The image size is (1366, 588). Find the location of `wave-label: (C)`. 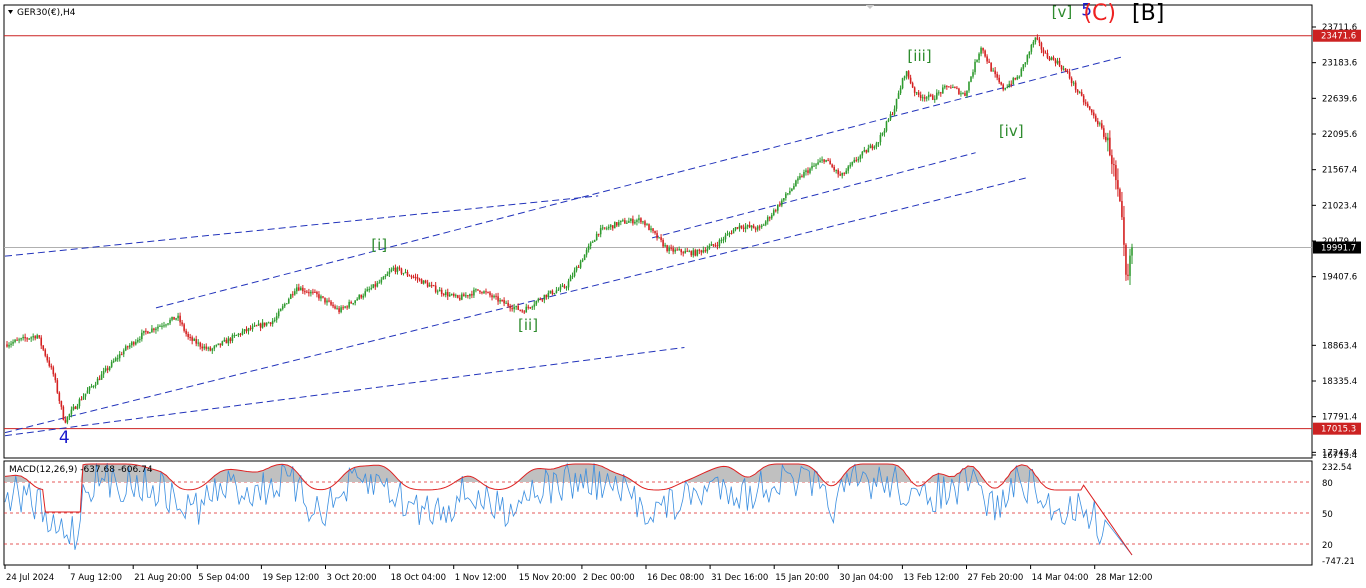

wave-label: (C) is located at coordinates (1099, 13).